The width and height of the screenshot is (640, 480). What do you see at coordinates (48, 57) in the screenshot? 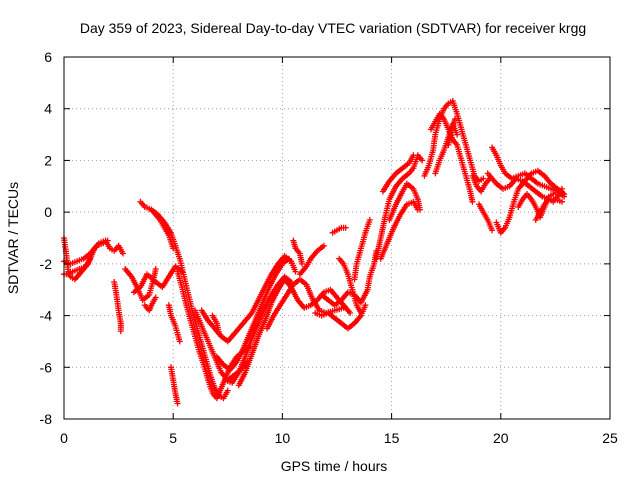
I see `y-tick-label: 6` at bounding box center [48, 57].